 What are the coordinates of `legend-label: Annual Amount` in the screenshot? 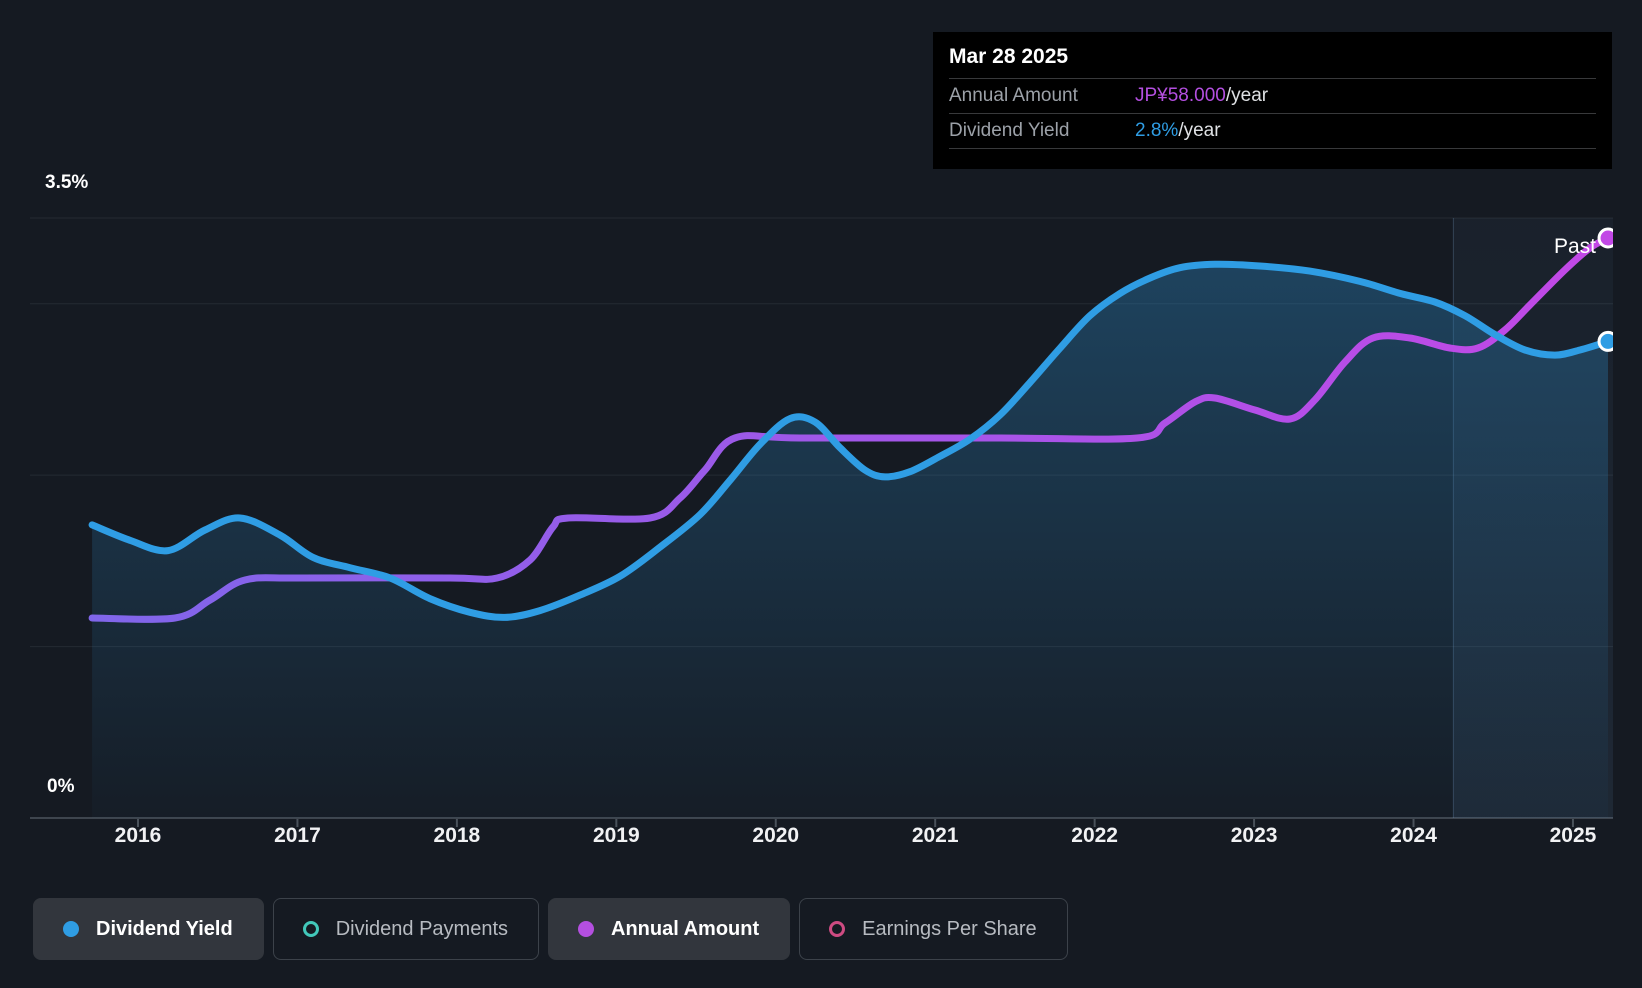 It's located at (685, 928).